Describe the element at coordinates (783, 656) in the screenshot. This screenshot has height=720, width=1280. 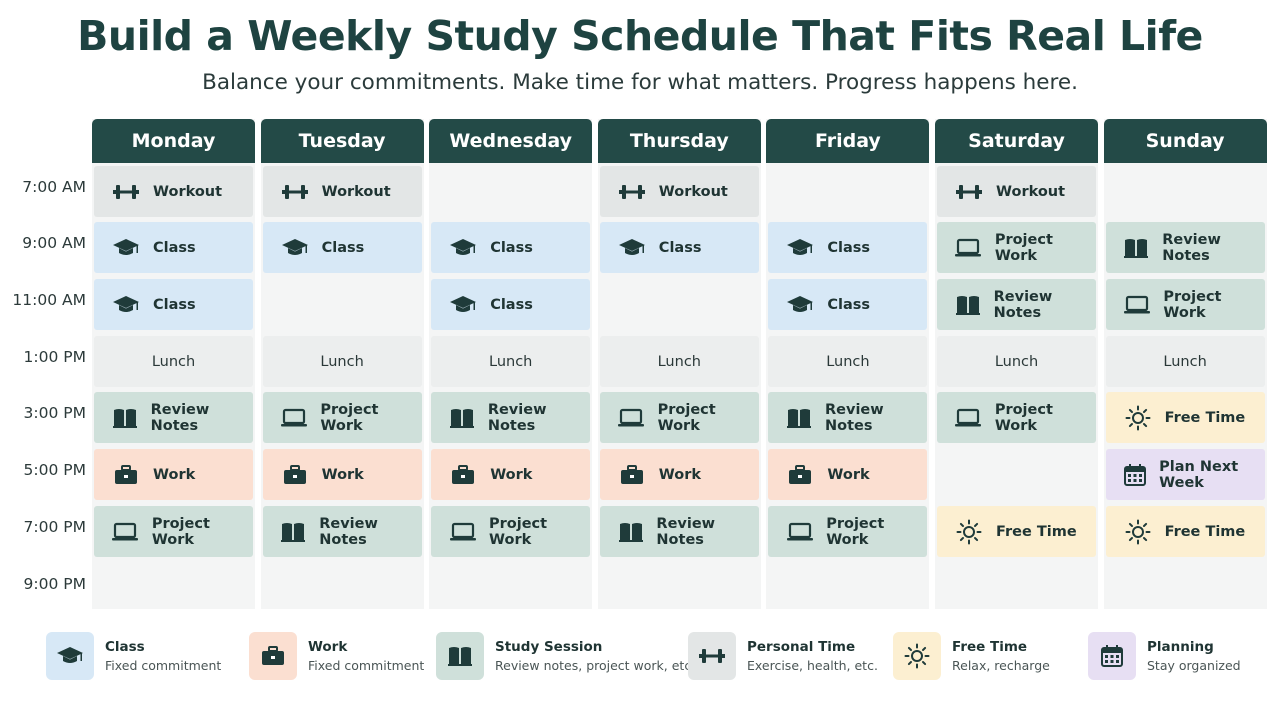
I see `legend-item-personal: Personal Time Exercise, health, etc.` at that location.